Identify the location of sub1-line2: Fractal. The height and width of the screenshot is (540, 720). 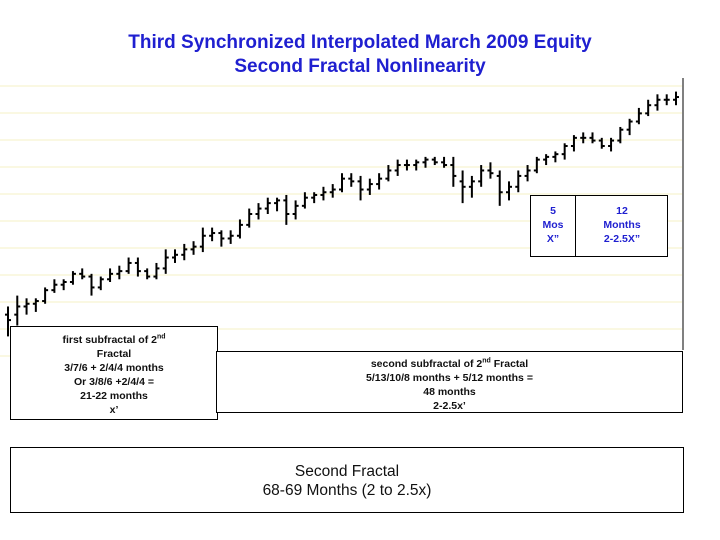
(114, 354).